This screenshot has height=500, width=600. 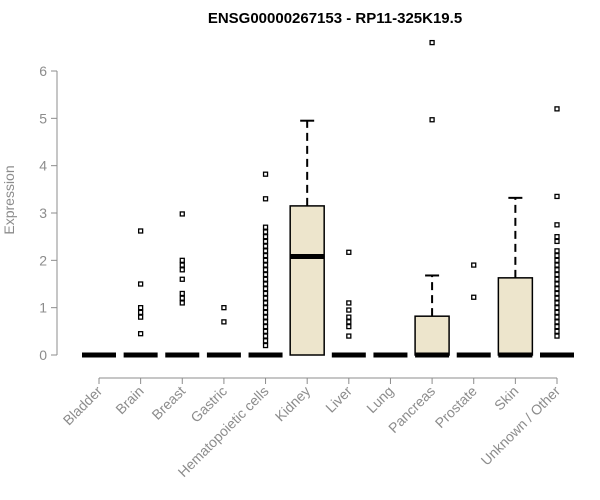 What do you see at coordinates (43, 166) in the screenshot?
I see `y-tick-label: 4` at bounding box center [43, 166].